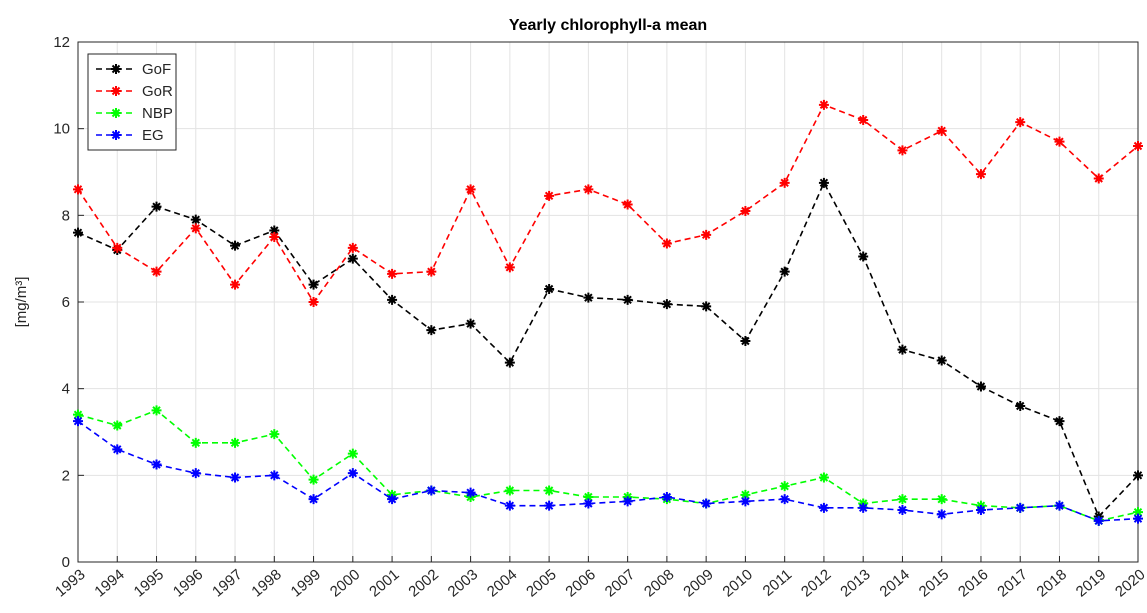 Image resolution: width=1147 pixels, height=613 pixels. What do you see at coordinates (620, 583) in the screenshot?
I see `x-tick-label: 2007` at bounding box center [620, 583].